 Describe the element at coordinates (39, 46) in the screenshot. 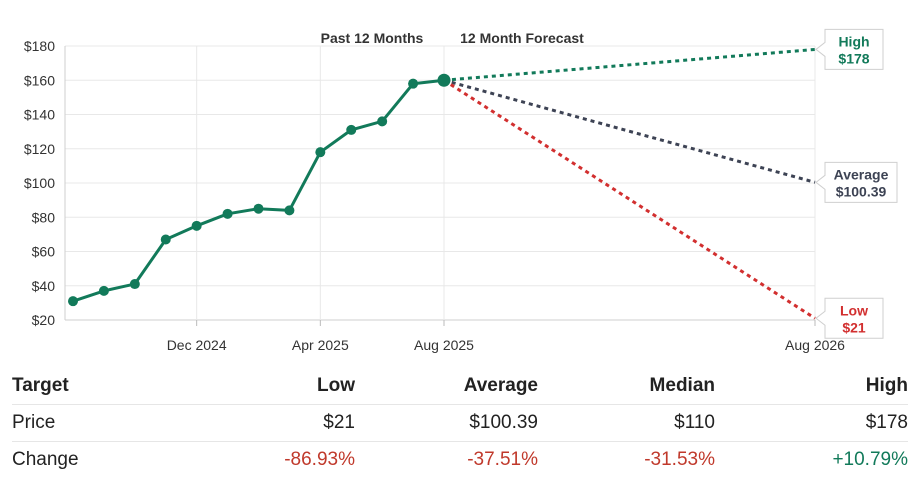

I see `y-tick-label: $180` at that location.